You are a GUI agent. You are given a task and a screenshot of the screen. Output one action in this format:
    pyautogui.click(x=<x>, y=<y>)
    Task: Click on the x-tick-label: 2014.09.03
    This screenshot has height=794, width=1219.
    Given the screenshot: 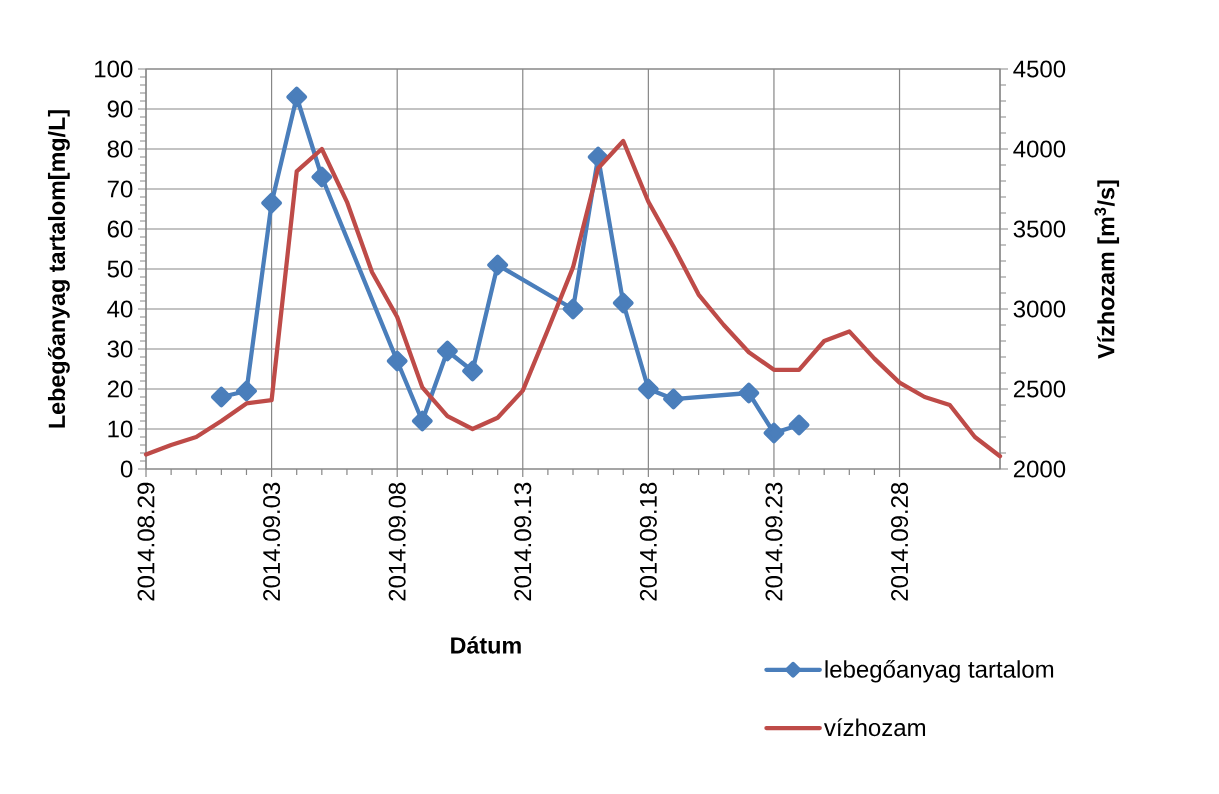 What is the action you would take?
    pyautogui.click(x=272, y=541)
    